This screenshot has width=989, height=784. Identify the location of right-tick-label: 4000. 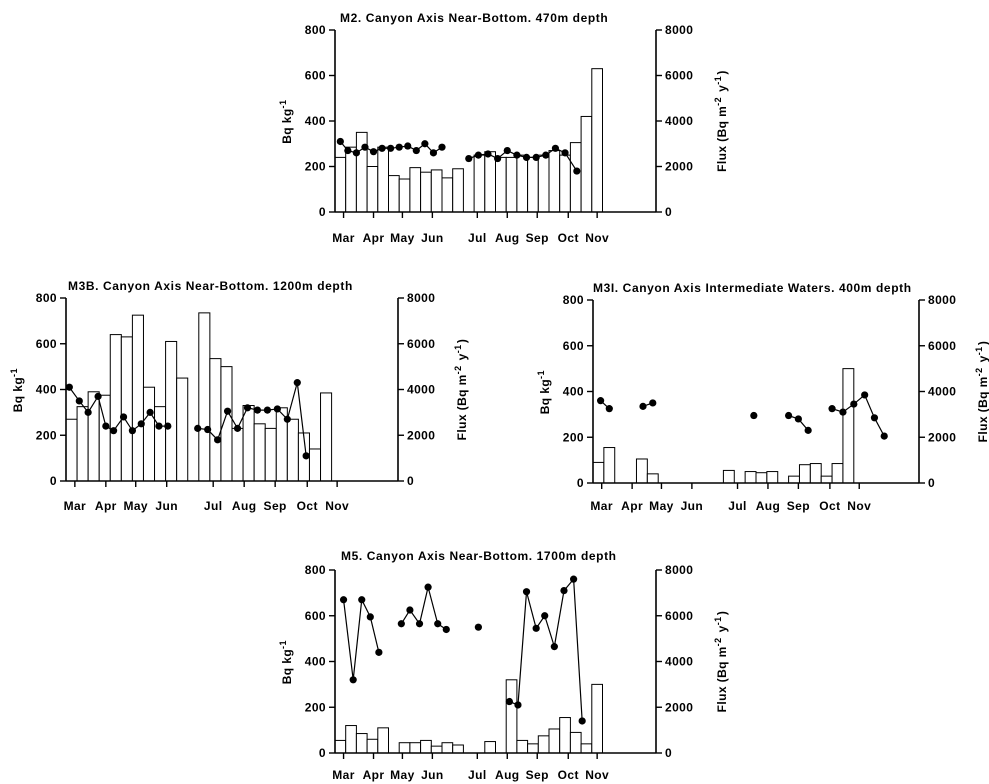
(421, 390).